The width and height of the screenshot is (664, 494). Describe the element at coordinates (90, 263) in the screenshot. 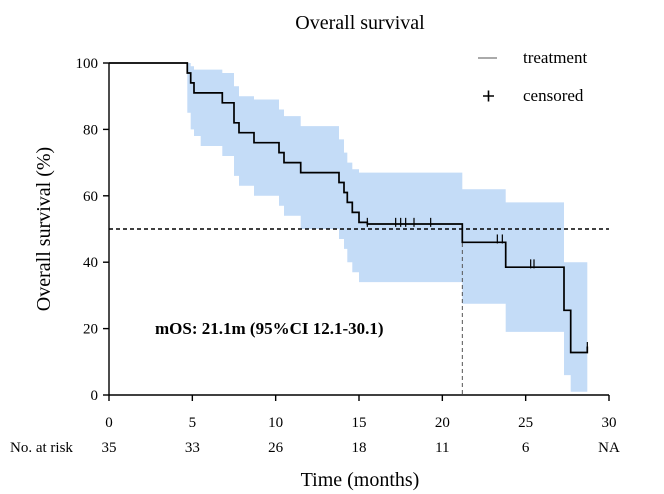

I see `y-tick-label: 40` at that location.